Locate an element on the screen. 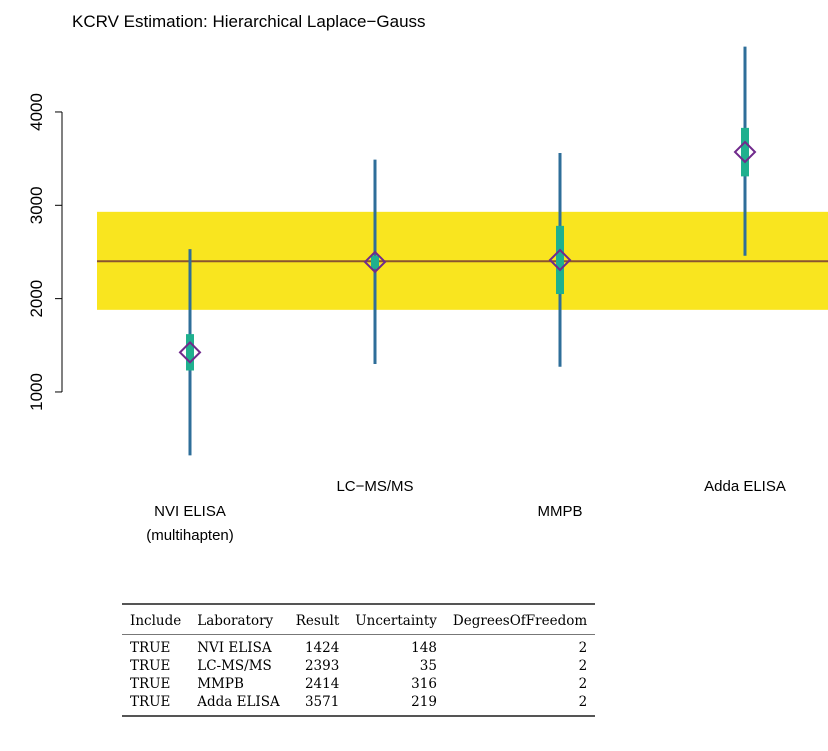 This screenshot has width=828, height=751. laboratory-label-line: (multihapten) is located at coordinates (190, 535).